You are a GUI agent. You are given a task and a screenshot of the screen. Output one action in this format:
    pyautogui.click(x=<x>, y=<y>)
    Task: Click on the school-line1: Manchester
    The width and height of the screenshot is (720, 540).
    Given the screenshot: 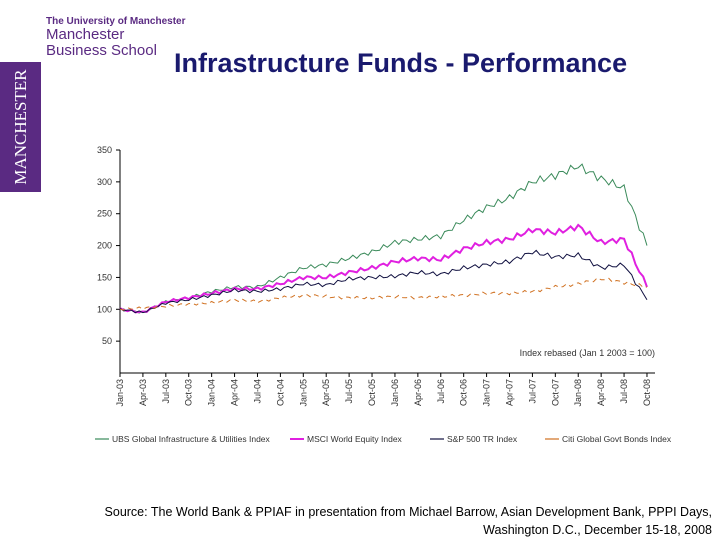 What is the action you would take?
    pyautogui.click(x=85, y=34)
    